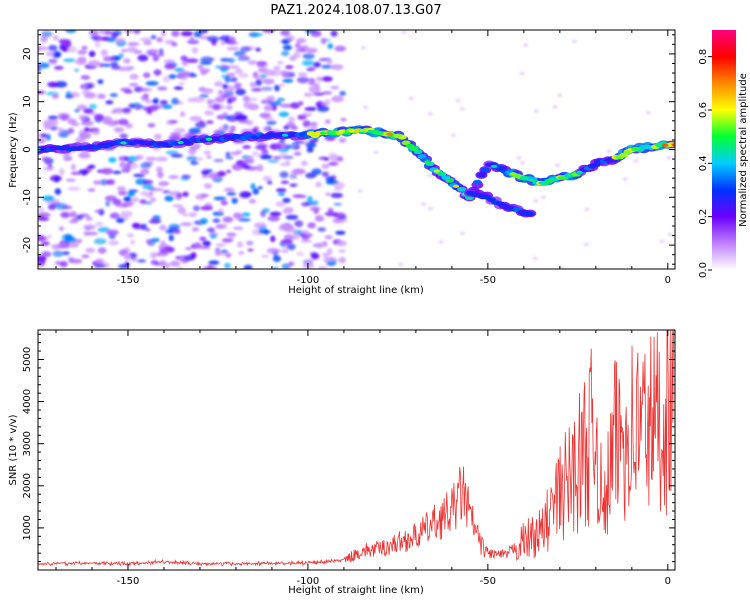 The image size is (750, 600). What do you see at coordinates (27, 443) in the screenshot?
I see `snr-y-tick-label: 3000` at bounding box center [27, 443].